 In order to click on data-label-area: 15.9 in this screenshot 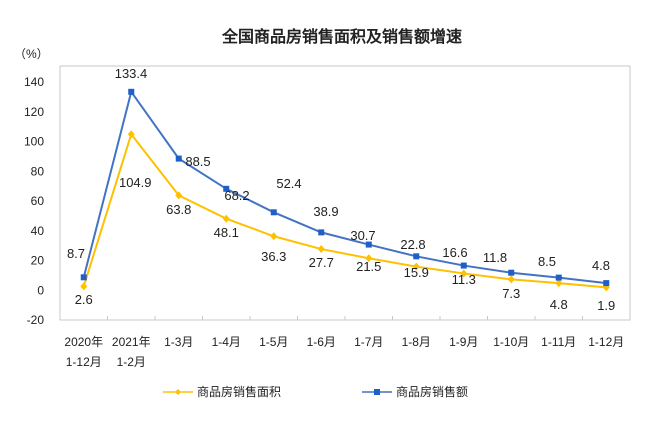, I will do `click(416, 272)`.